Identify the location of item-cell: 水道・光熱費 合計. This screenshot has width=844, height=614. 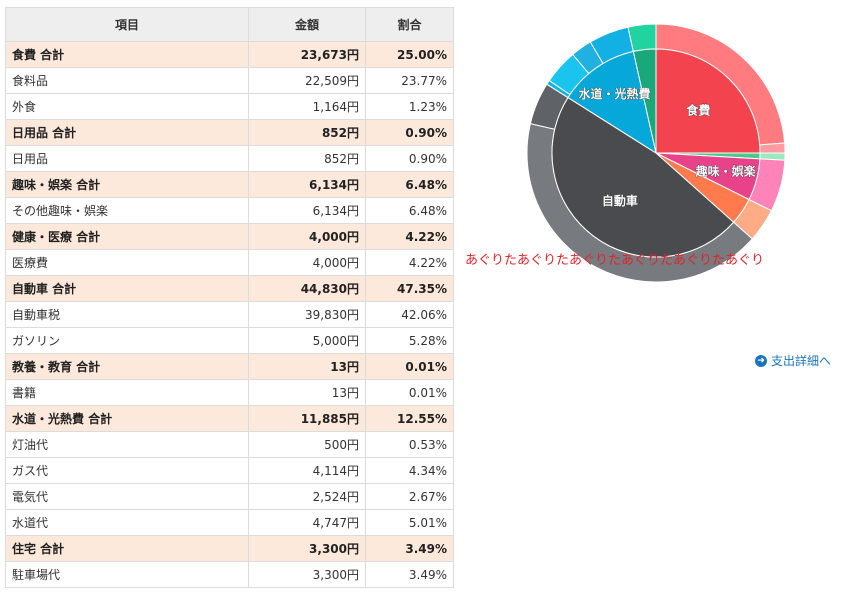
(127, 418).